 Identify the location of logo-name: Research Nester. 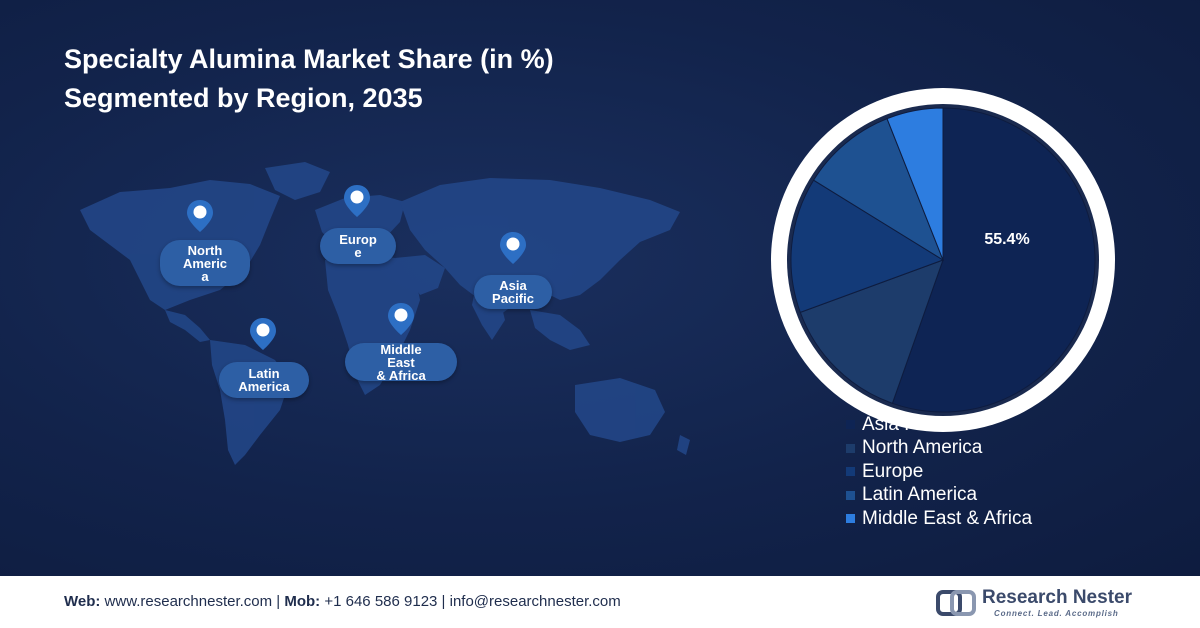
(1057, 597).